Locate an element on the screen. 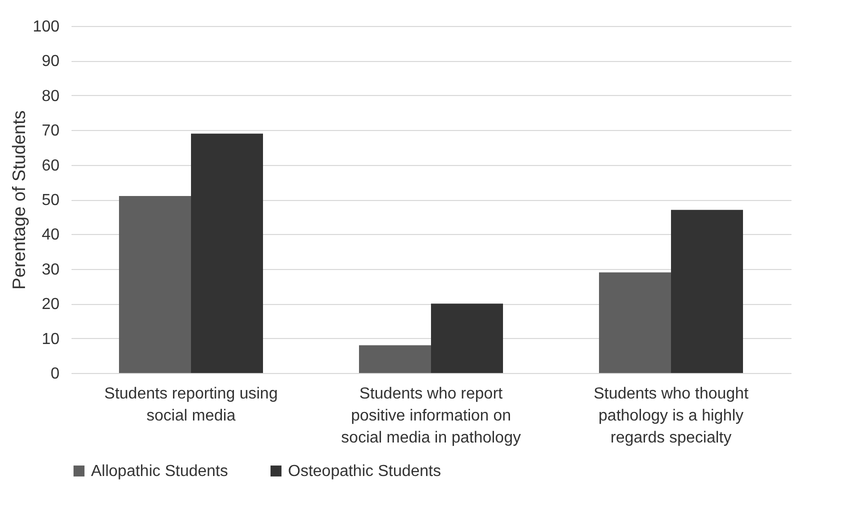 Image resolution: width=845 pixels, height=516 pixels. y-tick-label: 60 is located at coordinates (51, 165).